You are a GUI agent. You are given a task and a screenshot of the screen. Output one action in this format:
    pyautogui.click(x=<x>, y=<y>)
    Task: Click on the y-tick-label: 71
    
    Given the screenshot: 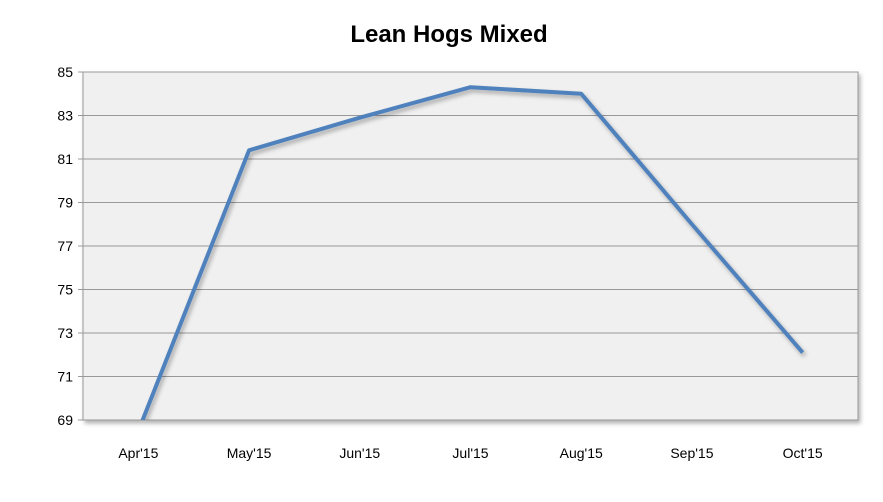 What is the action you would take?
    pyautogui.click(x=65, y=377)
    